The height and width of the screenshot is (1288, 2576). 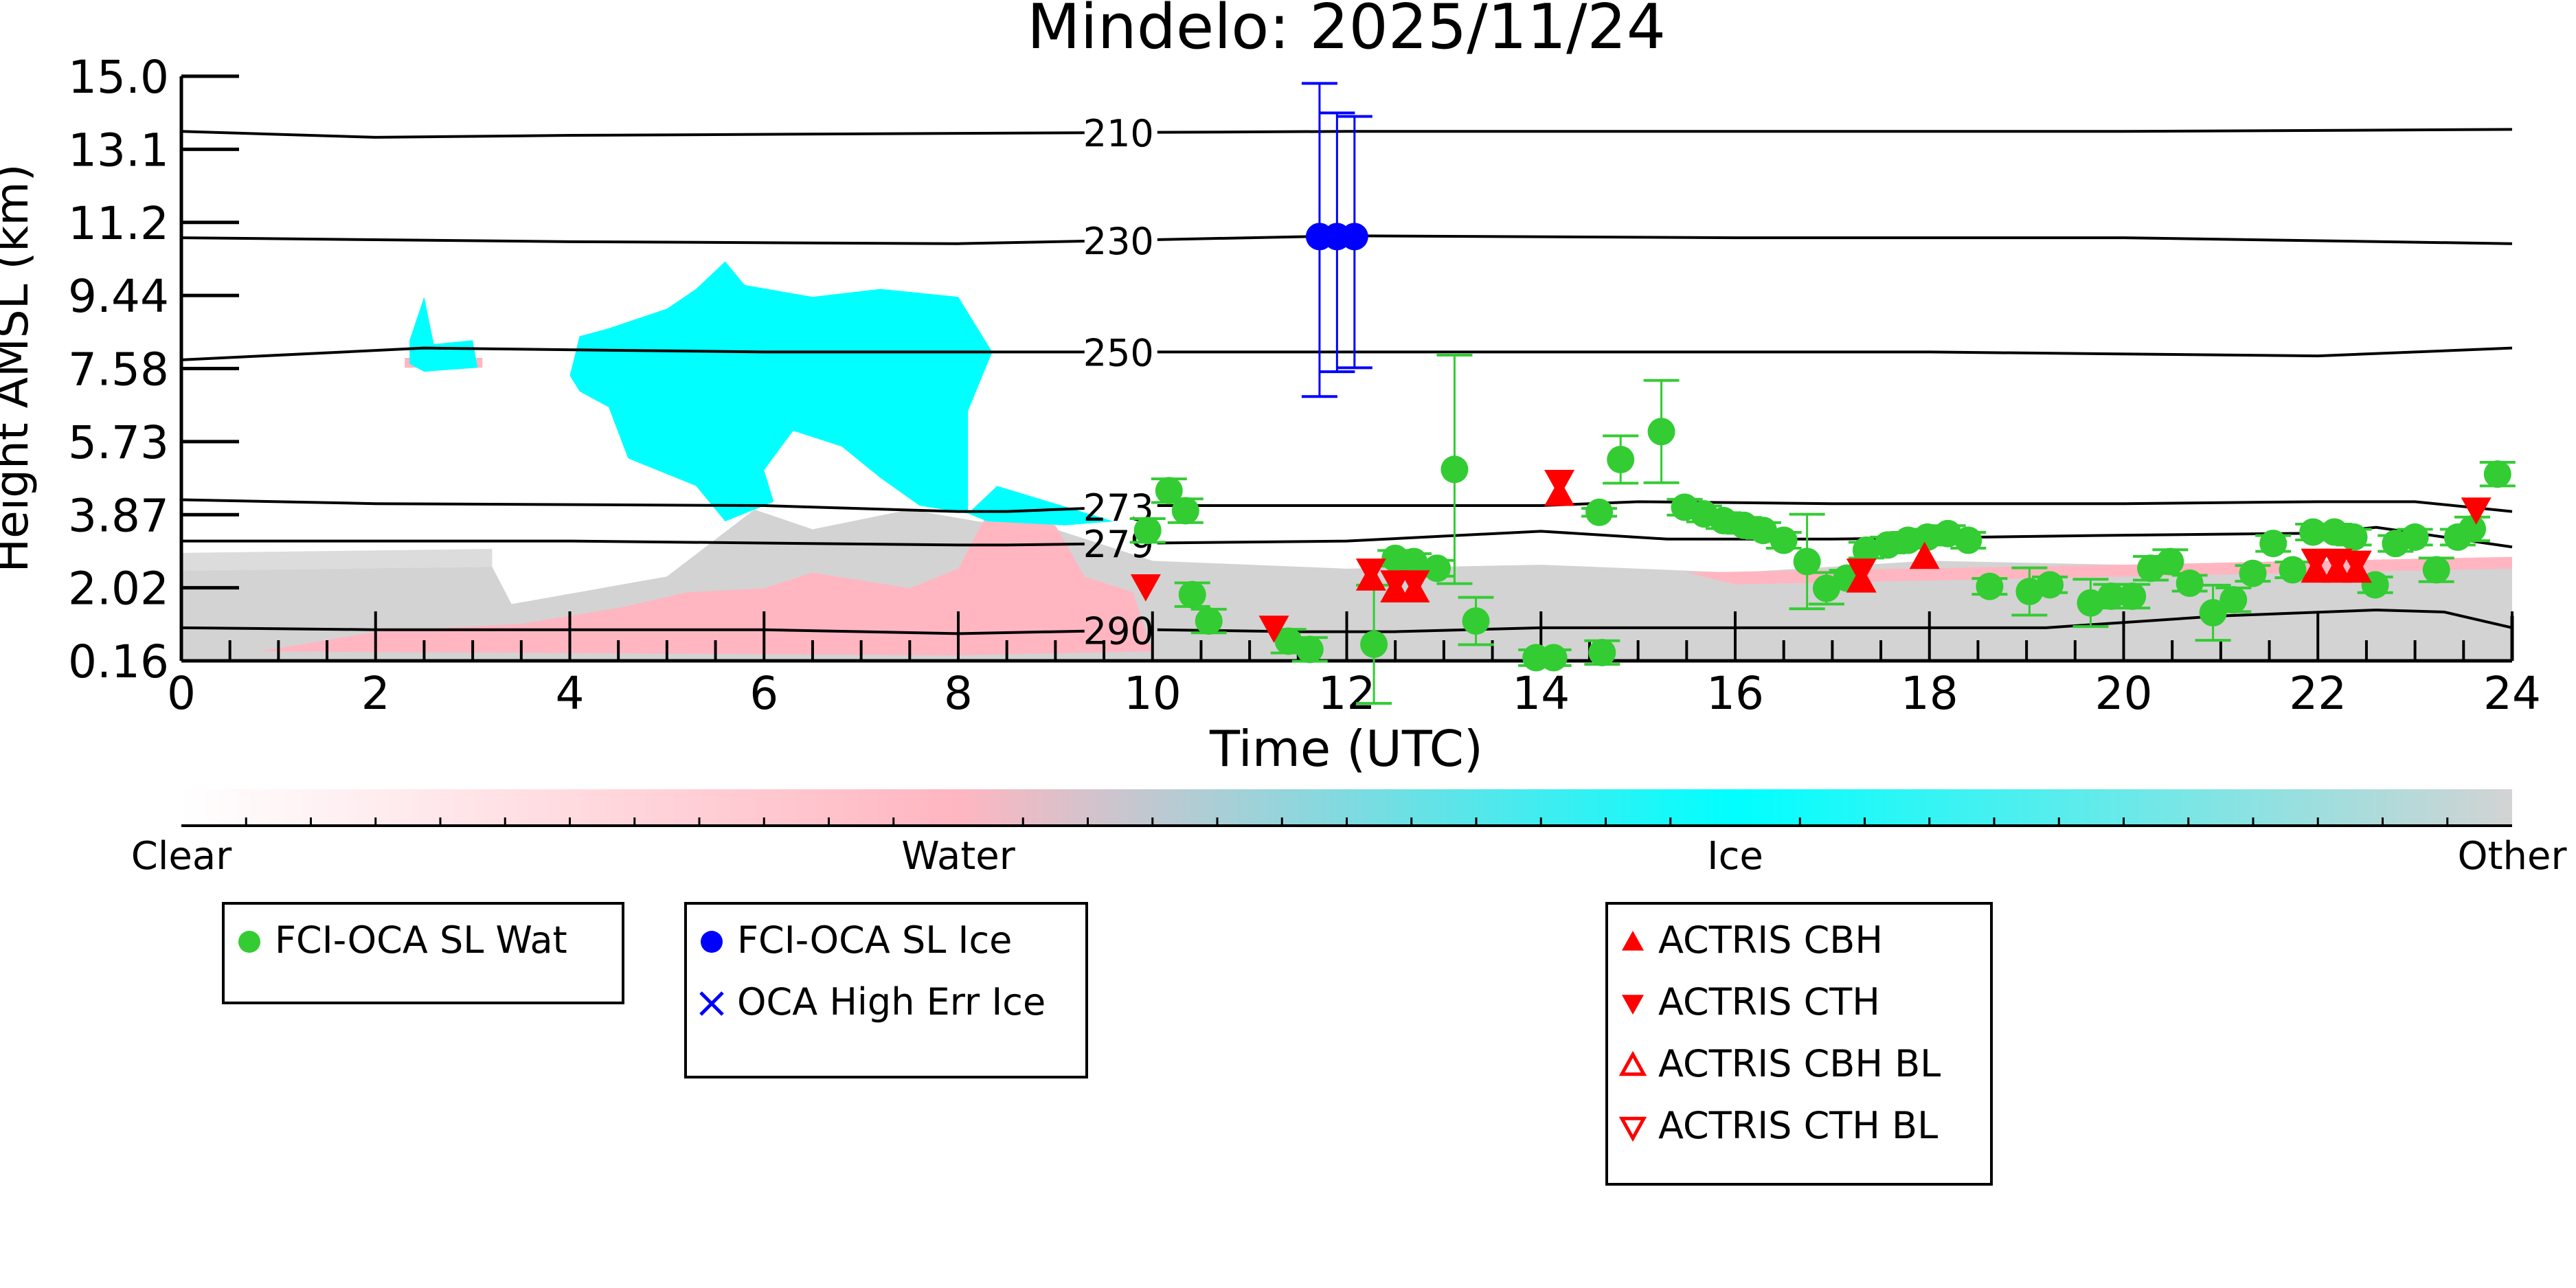 I want to click on x-tick-label: 14, so click(x=1541, y=693).